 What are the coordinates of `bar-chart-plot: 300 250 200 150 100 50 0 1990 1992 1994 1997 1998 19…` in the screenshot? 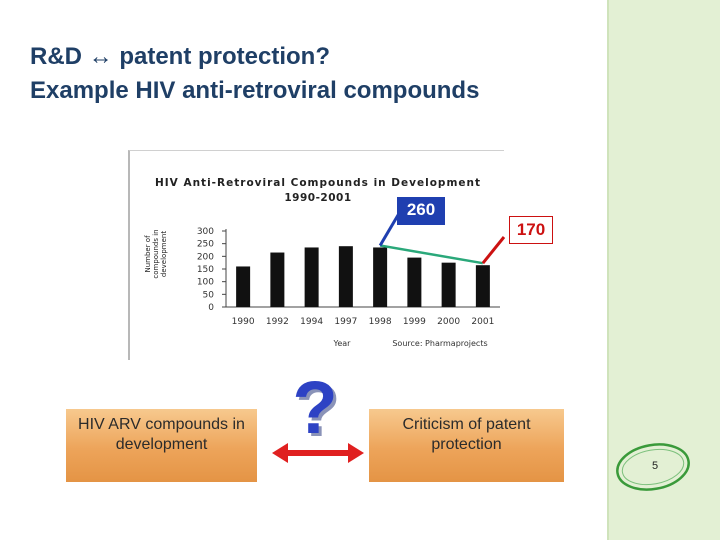 It's located at (351, 276).